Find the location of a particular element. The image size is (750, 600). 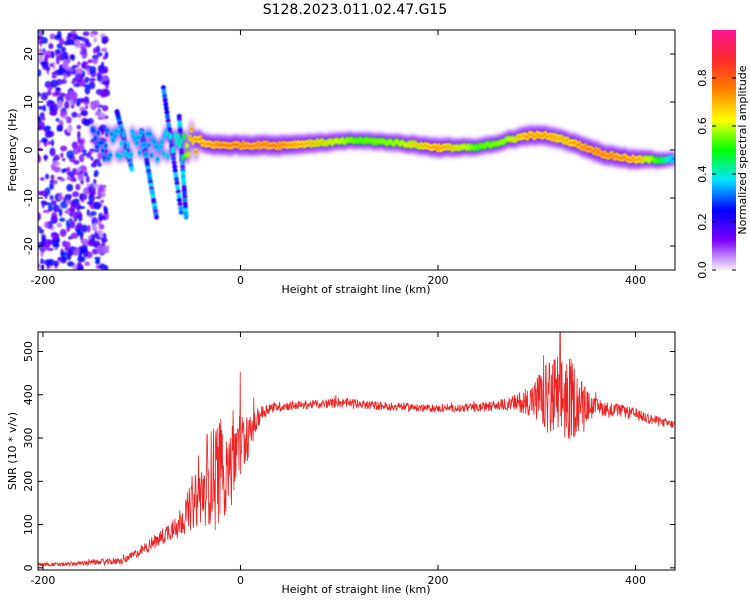

colorbar-gradient is located at coordinates (724, 150).